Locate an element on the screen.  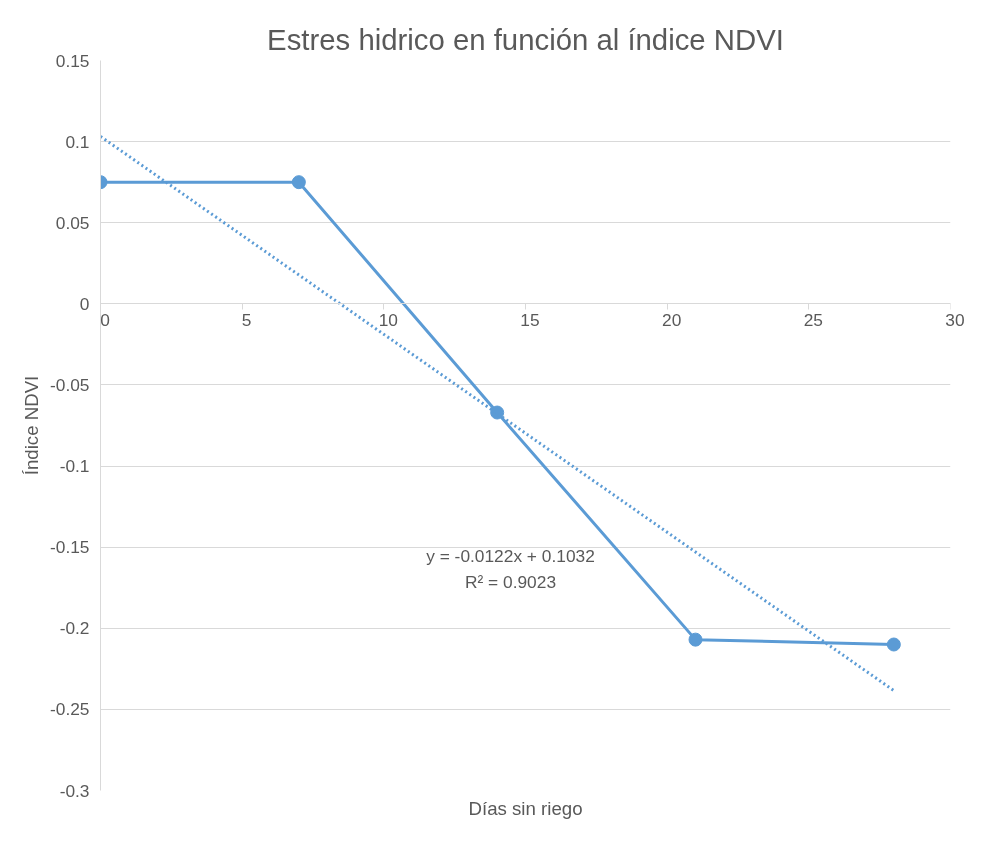
x-tick-label: 5 is located at coordinates (246, 321).